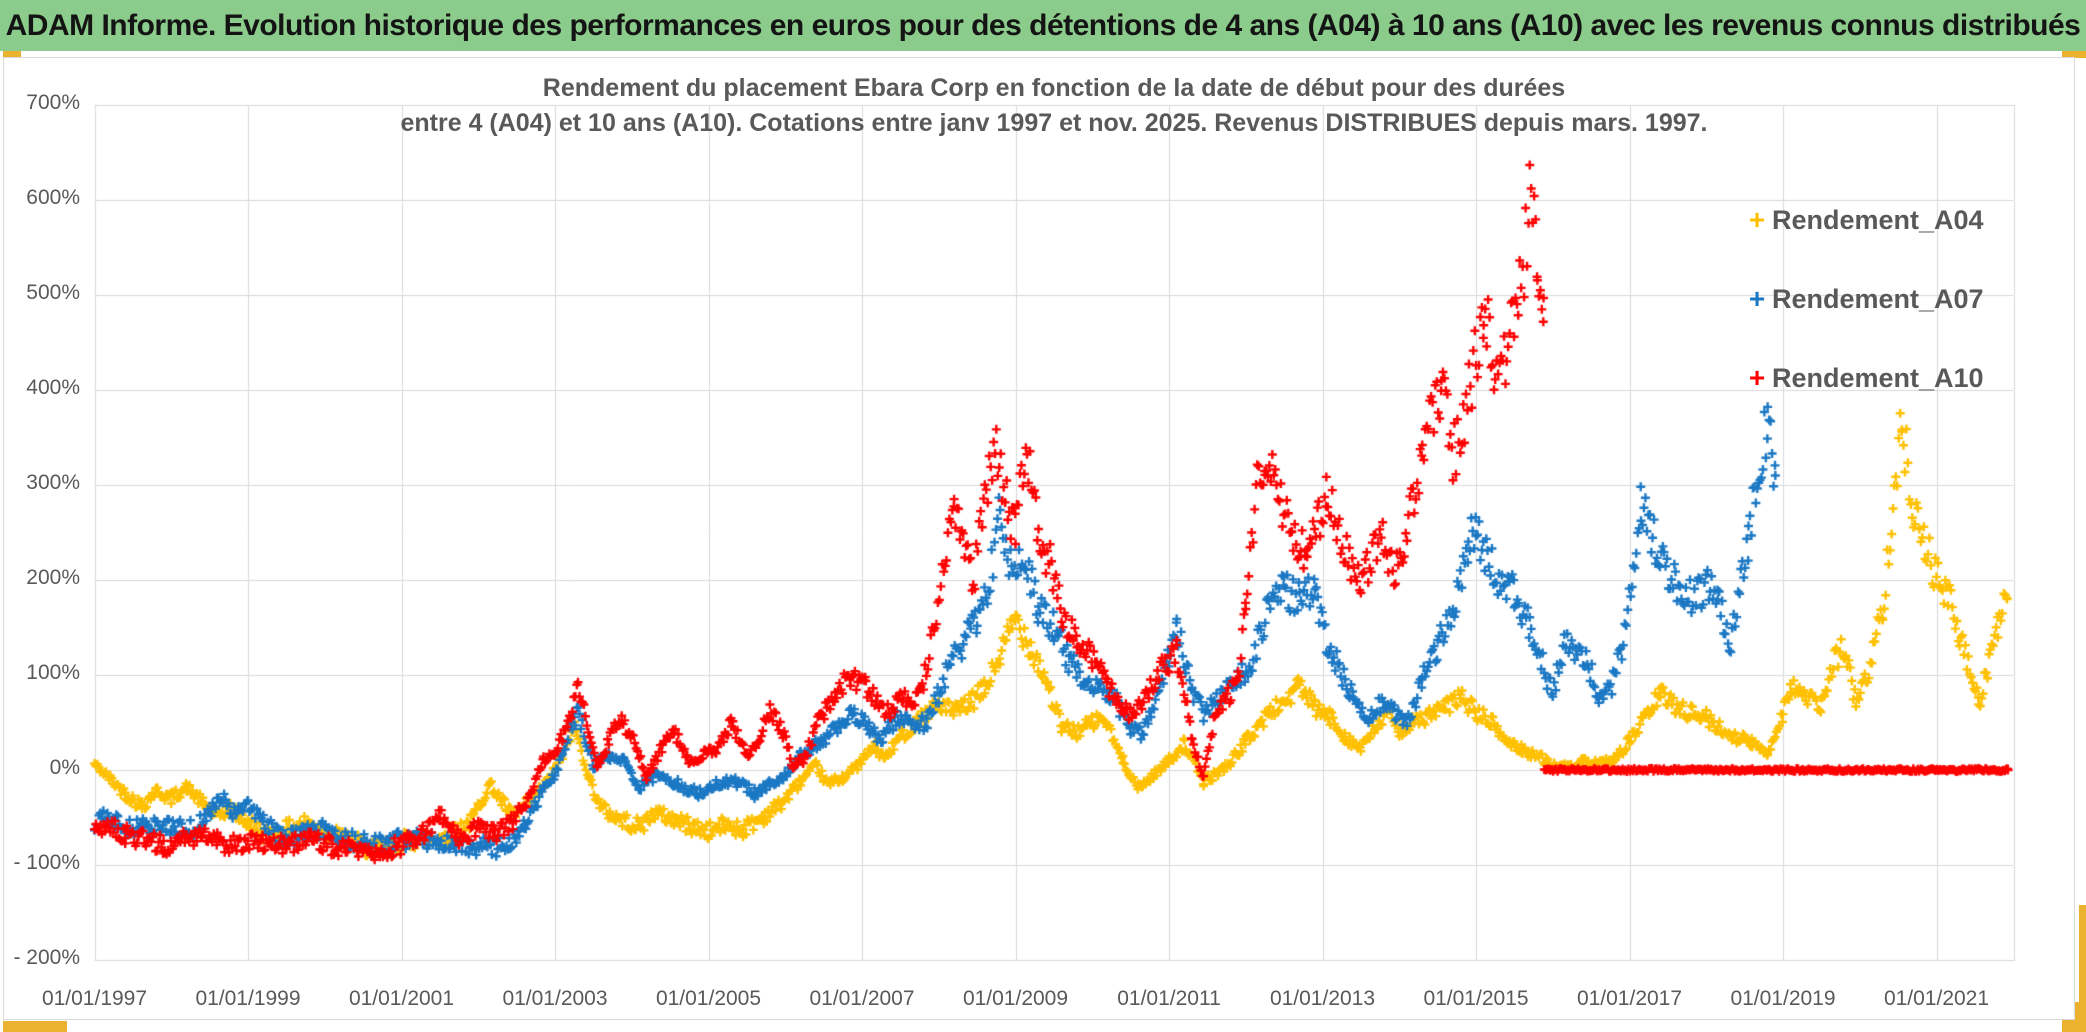  What do you see at coordinates (94, 998) in the screenshot?
I see `x-axis-tick-label: 01/01/1997` at bounding box center [94, 998].